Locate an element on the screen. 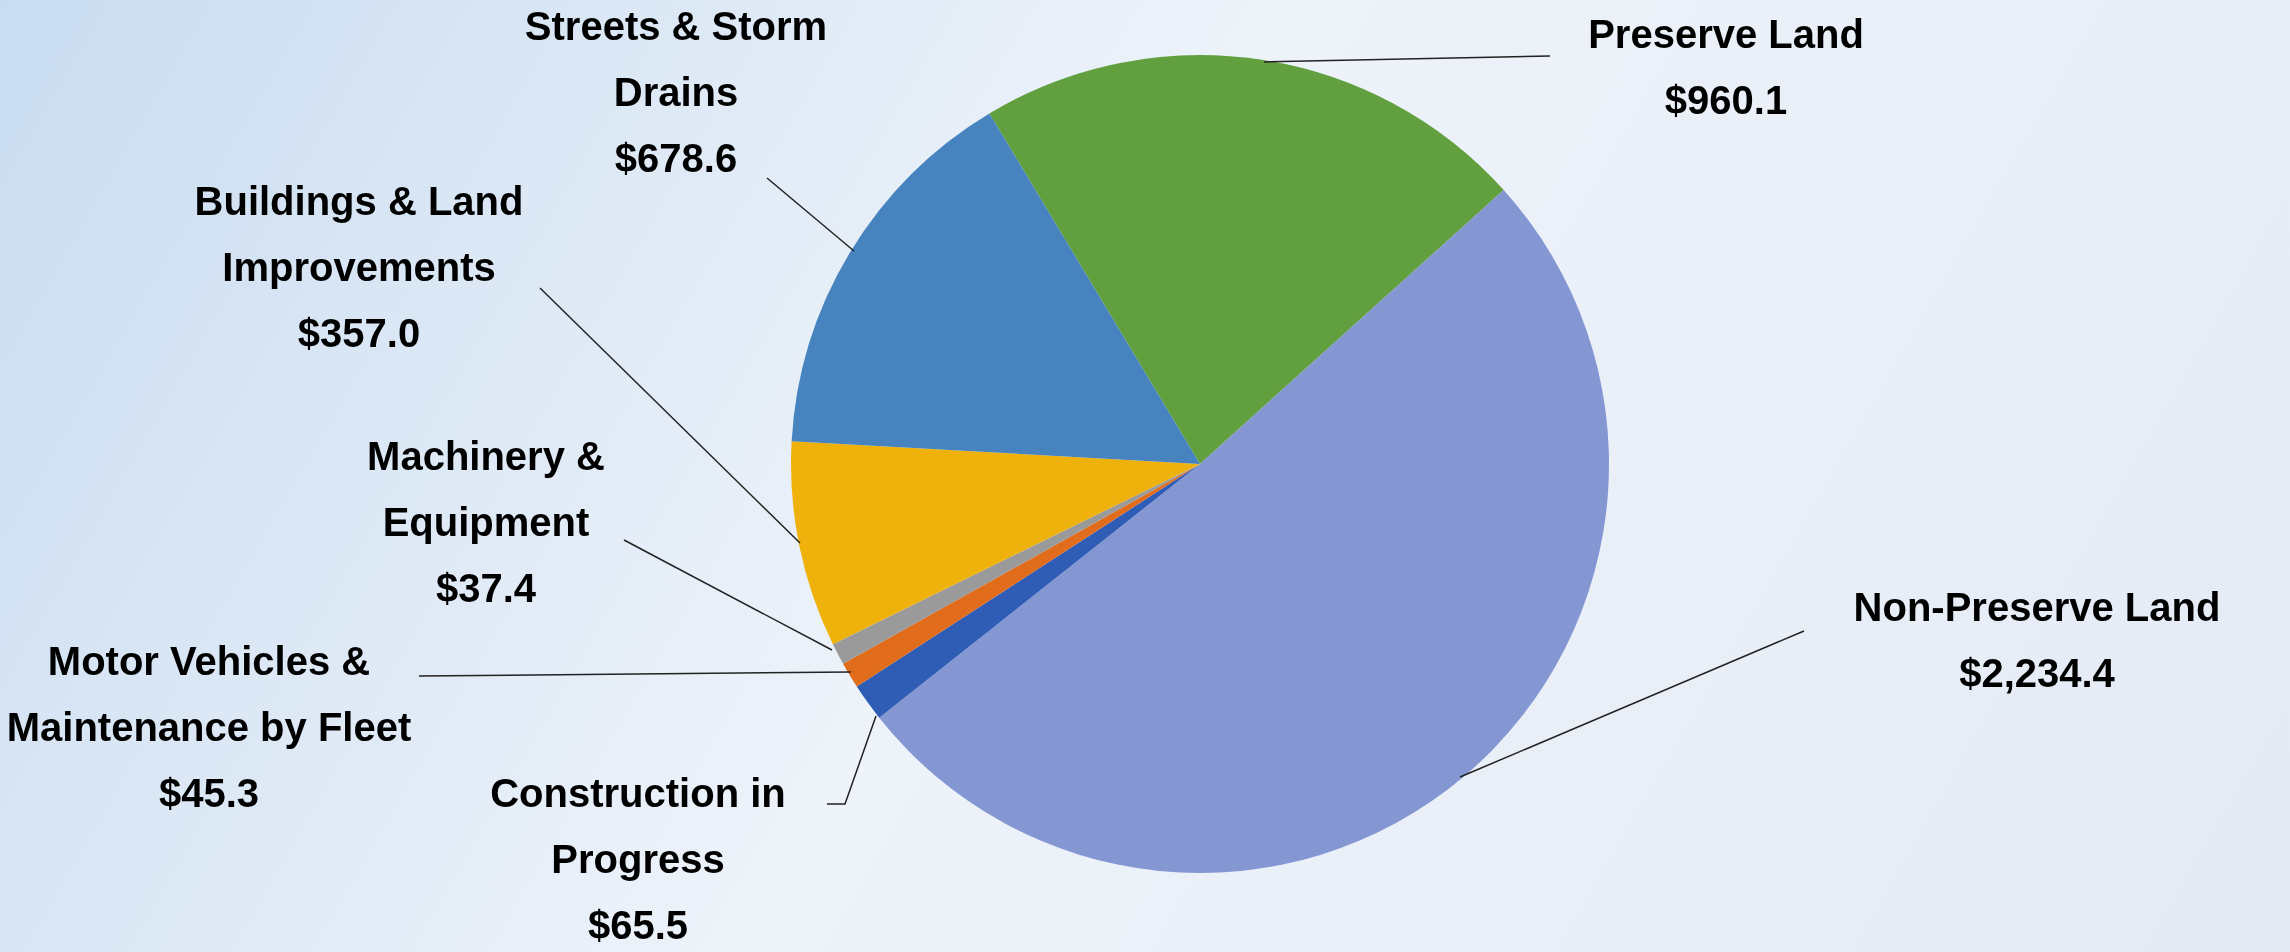 The height and width of the screenshot is (952, 2290). data-label: $960.1 is located at coordinates (1726, 100).